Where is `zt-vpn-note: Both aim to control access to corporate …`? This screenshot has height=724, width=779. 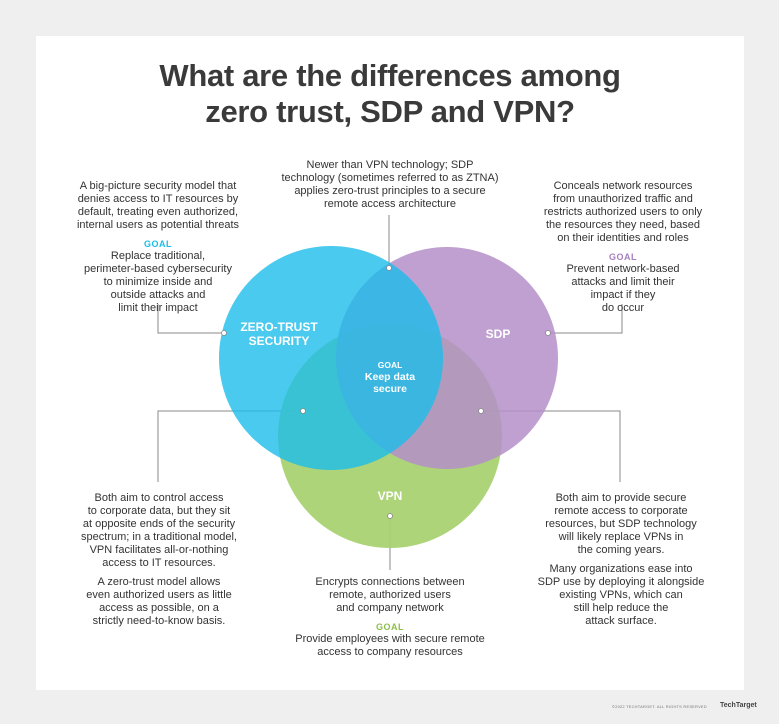
zt-vpn-note: Both aim to control access to corporate … is located at coordinates (159, 560).